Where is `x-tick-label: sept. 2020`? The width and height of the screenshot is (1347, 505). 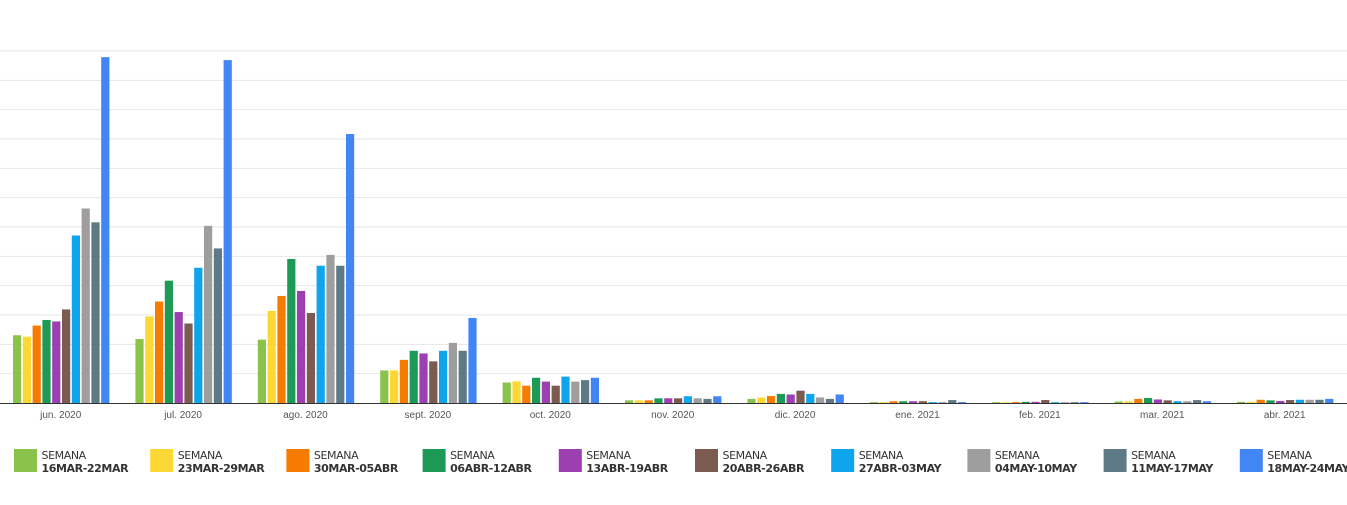
x-tick-label: sept. 2020 is located at coordinates (428, 415).